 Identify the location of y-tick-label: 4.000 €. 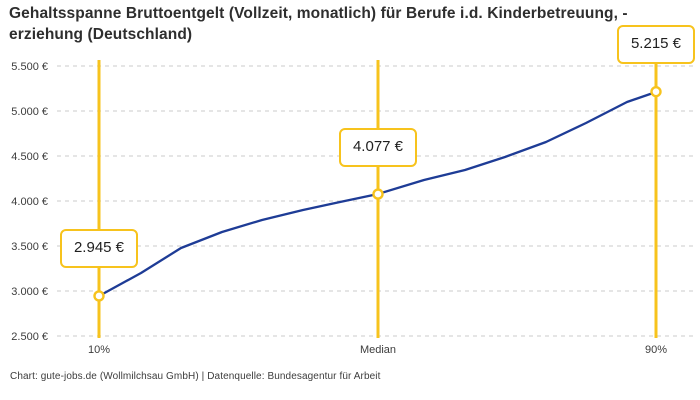
(29, 202).